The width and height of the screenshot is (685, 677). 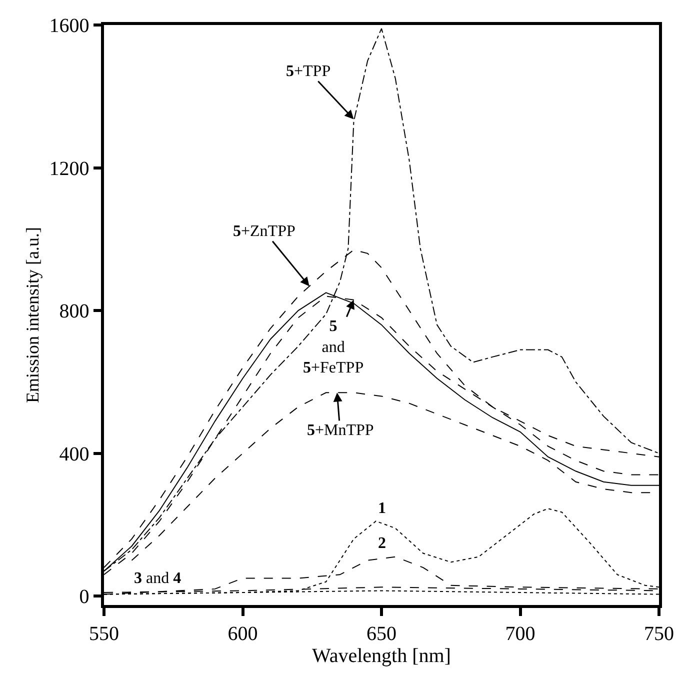 What do you see at coordinates (74, 454) in the screenshot?
I see `y-tick-label: 400` at bounding box center [74, 454].